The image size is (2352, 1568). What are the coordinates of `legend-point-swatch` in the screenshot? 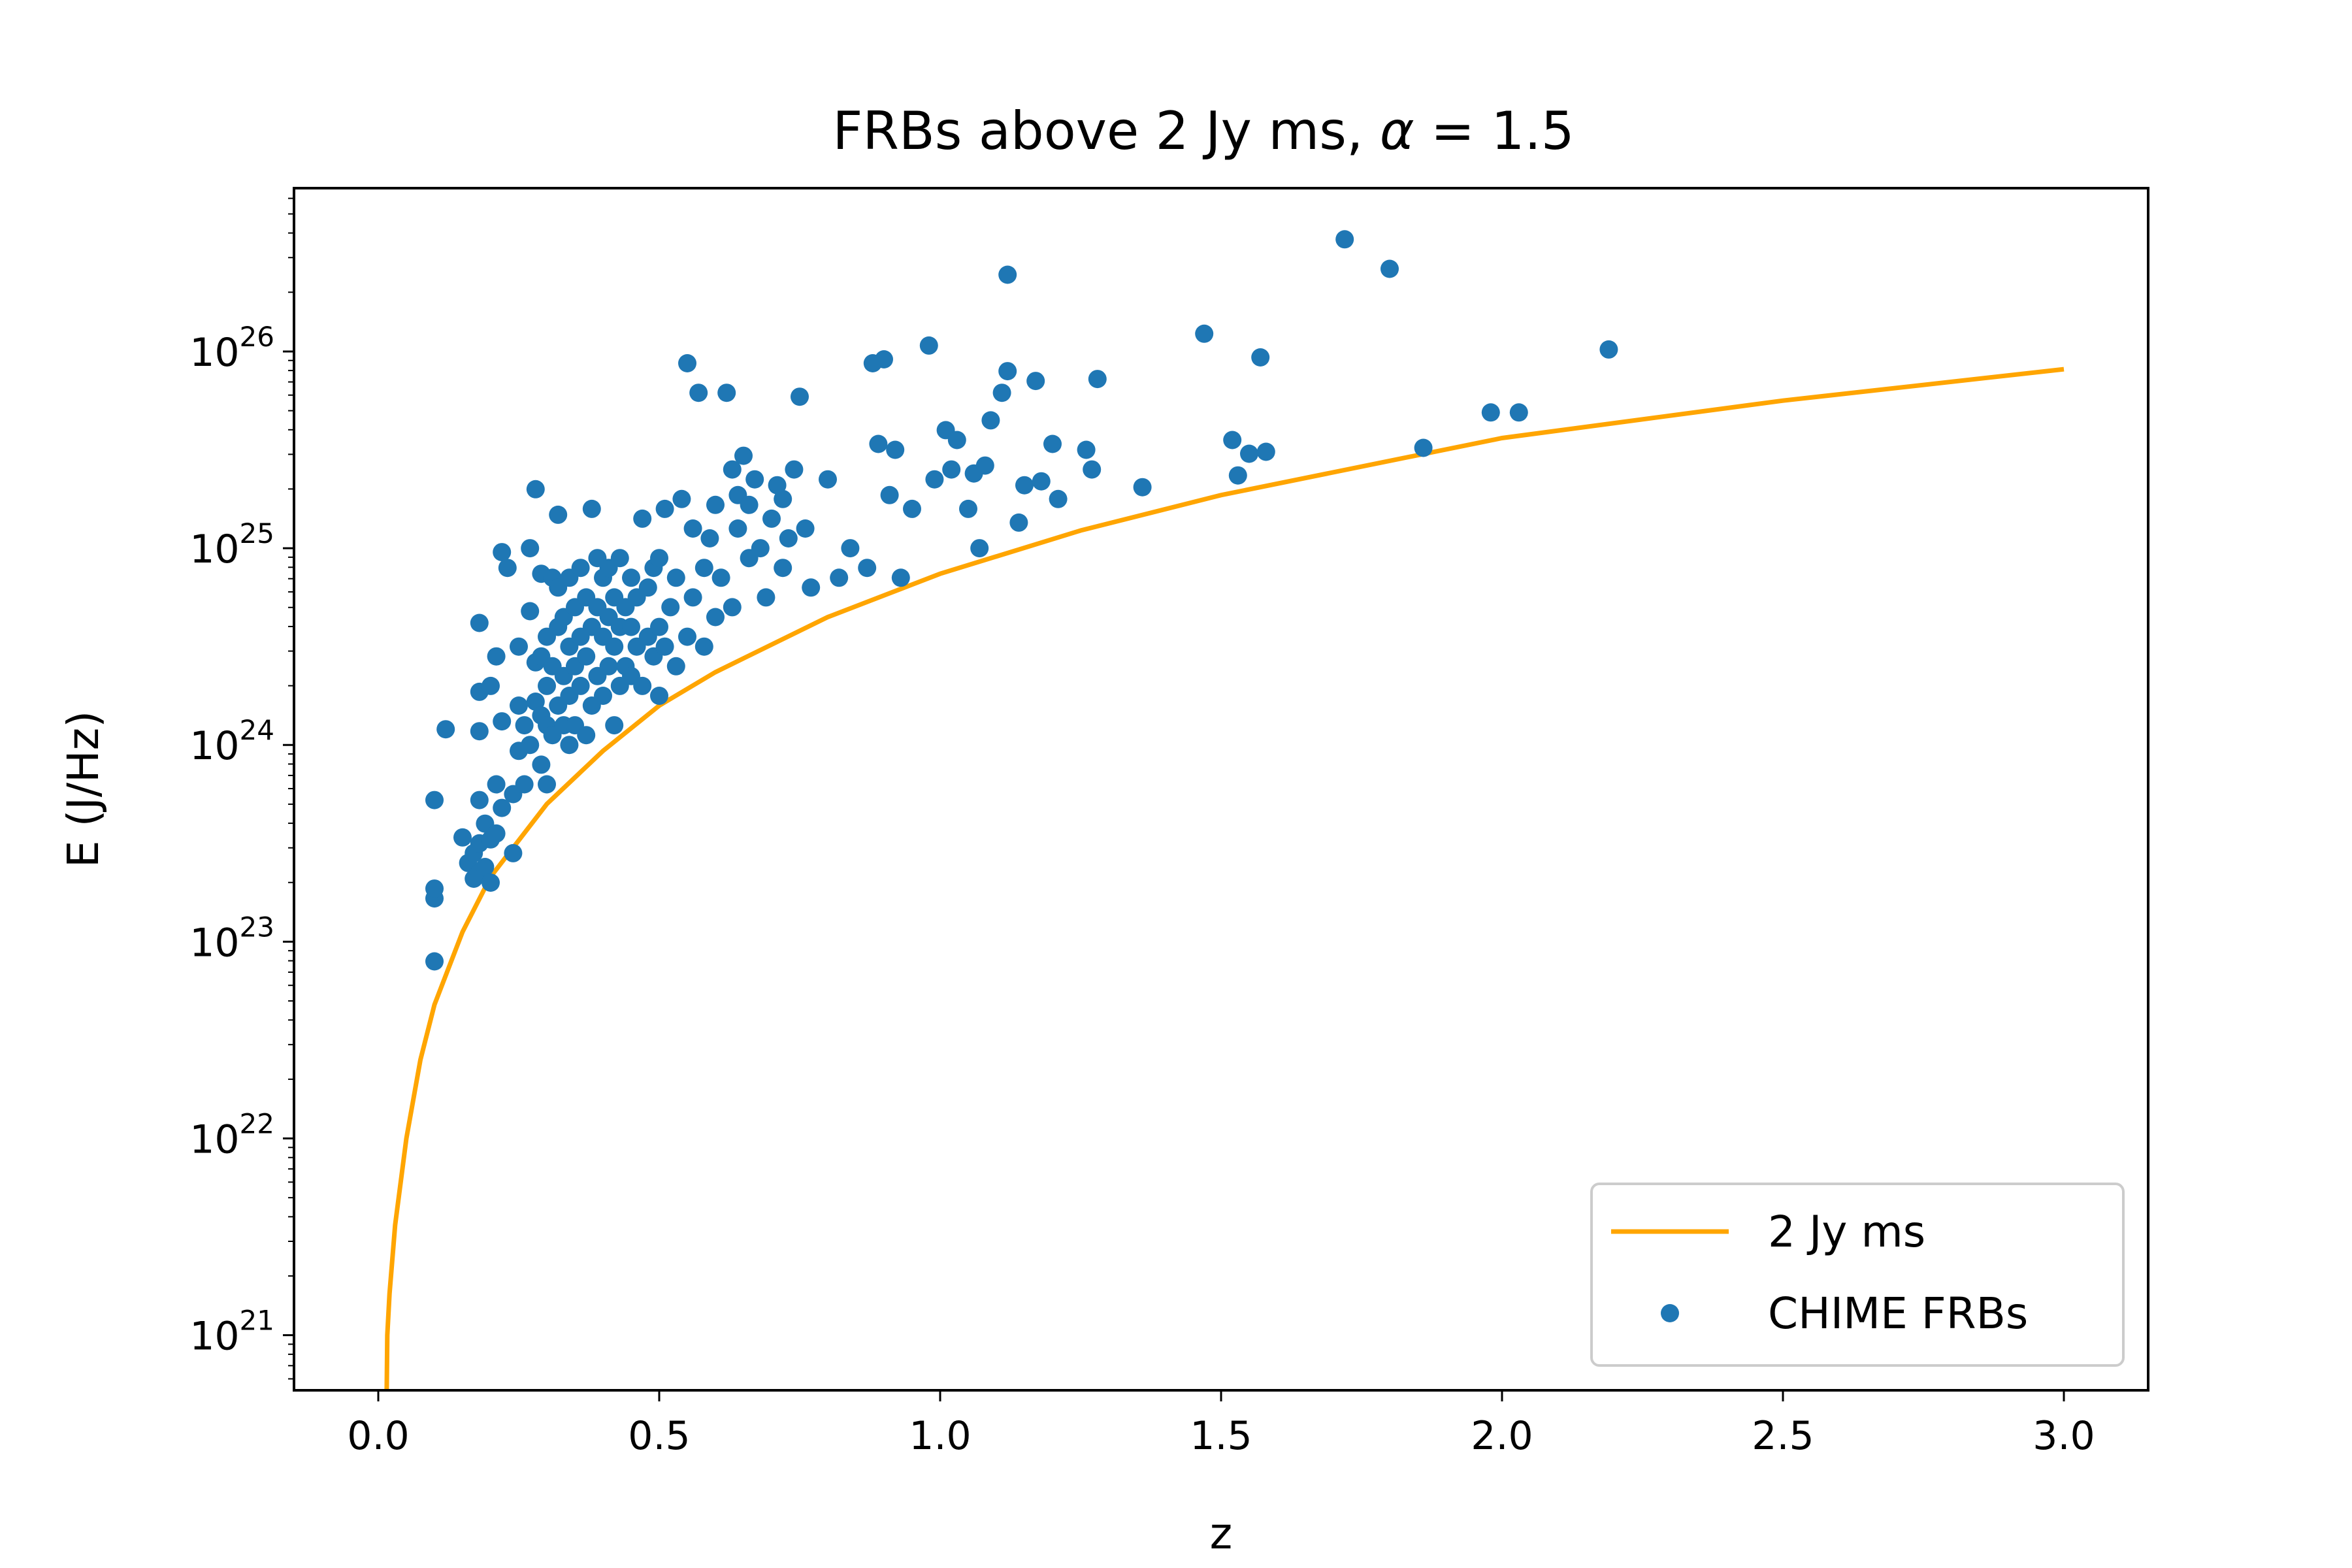 It's located at (1670, 1313).